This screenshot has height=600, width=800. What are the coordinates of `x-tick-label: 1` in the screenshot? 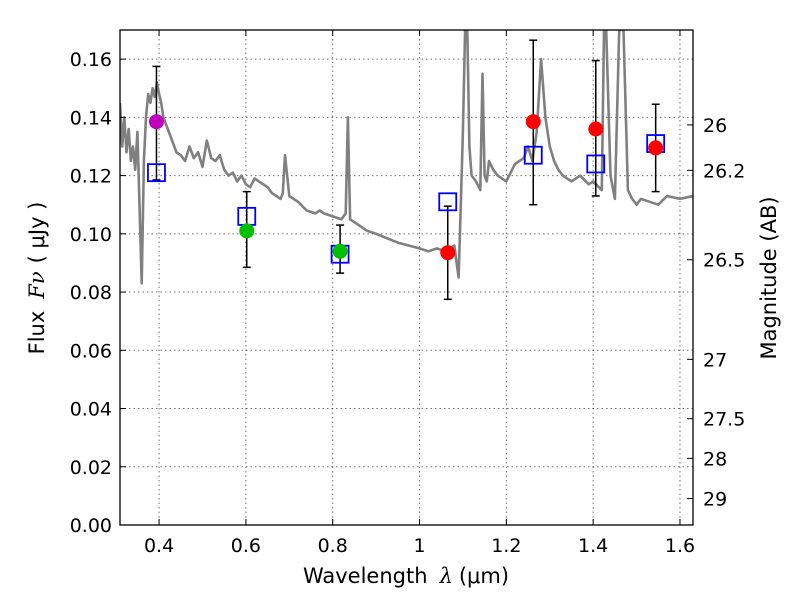 It's located at (419, 546).